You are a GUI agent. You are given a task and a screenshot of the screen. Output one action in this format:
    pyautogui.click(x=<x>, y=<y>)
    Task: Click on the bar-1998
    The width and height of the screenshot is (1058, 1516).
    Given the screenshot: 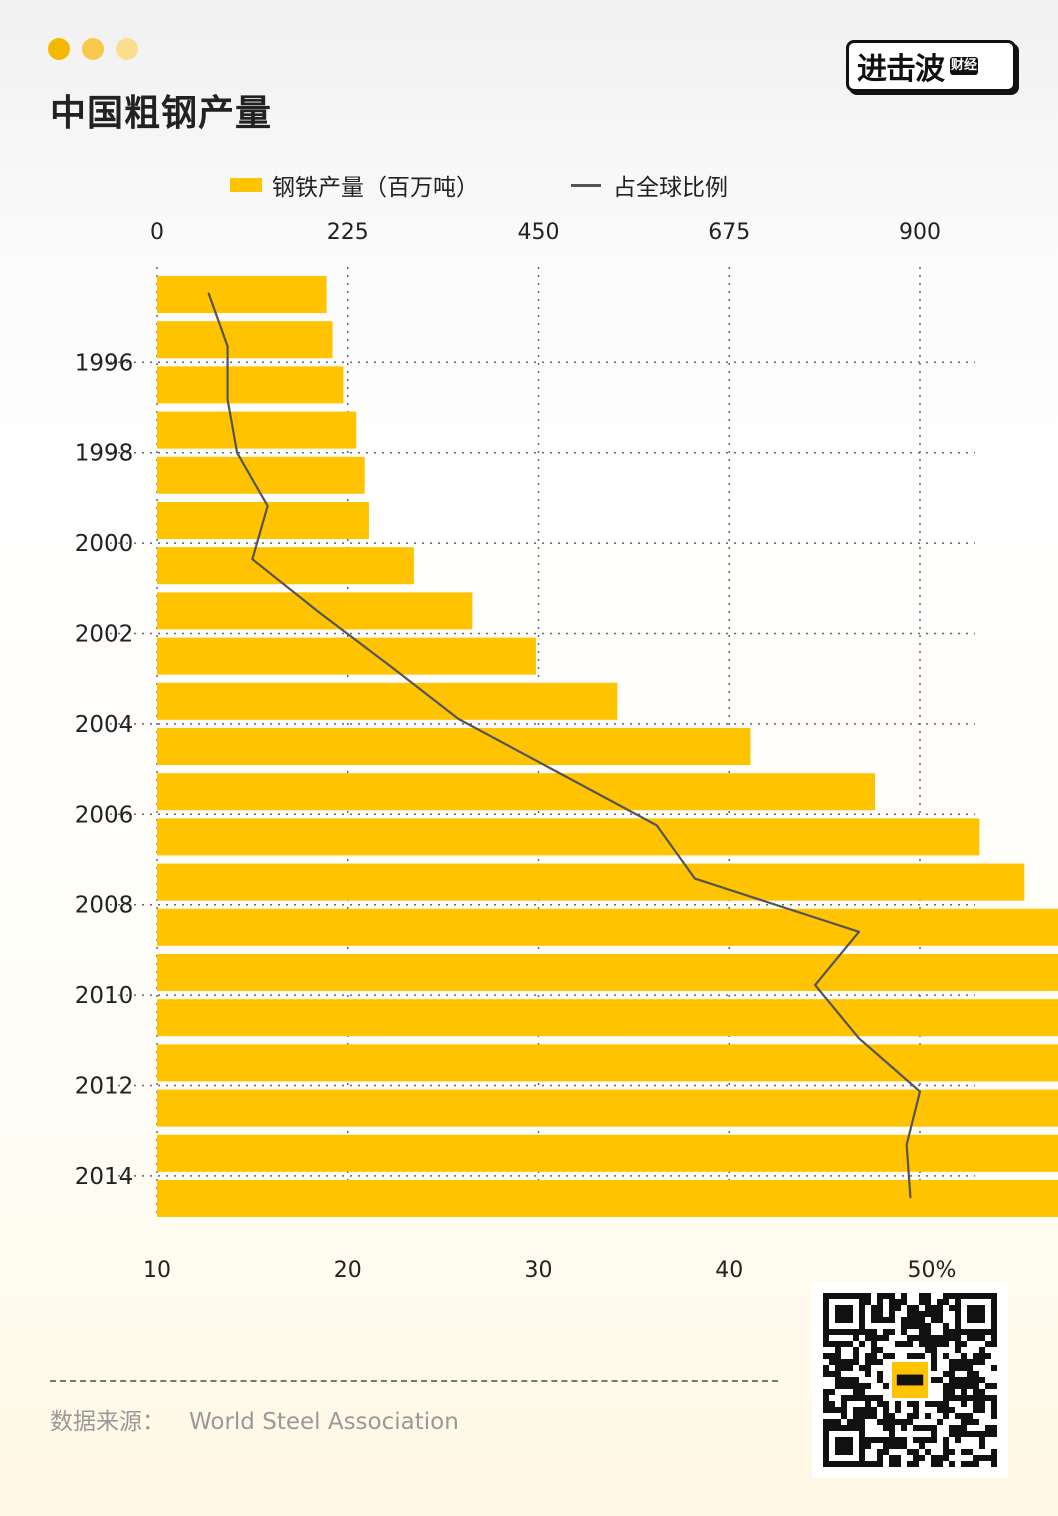 What is the action you would take?
    pyautogui.click(x=261, y=475)
    